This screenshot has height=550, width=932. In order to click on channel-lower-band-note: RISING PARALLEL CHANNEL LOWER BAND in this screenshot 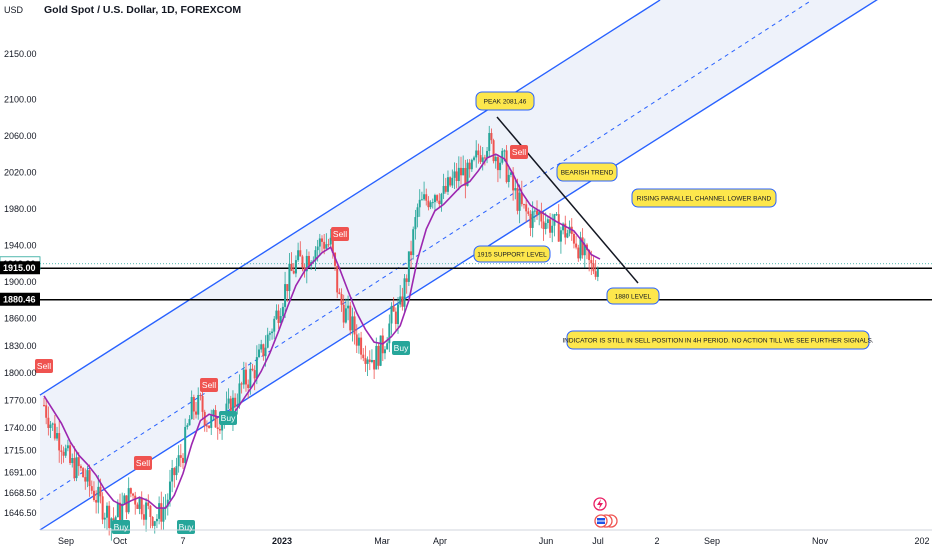, I will do `click(704, 198)`.